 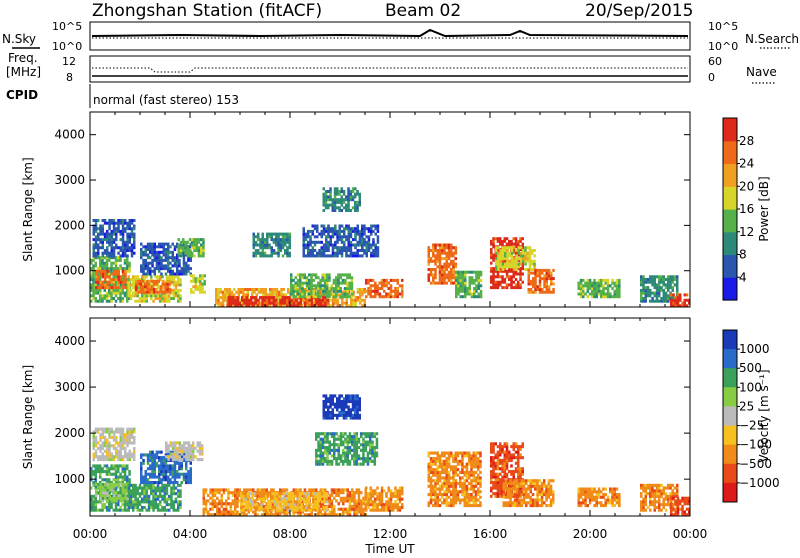 I want to click on station-title: Zhongshan Station (fitACF), so click(x=207, y=11).